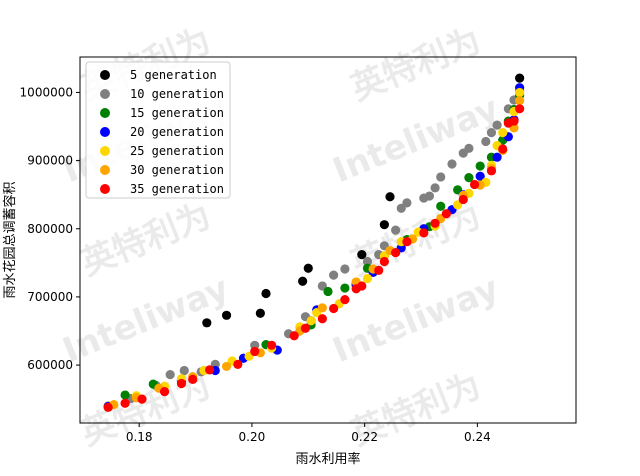 This screenshot has width=640, height=476. I want to click on x-tick-label: 0.20, so click(252, 437).